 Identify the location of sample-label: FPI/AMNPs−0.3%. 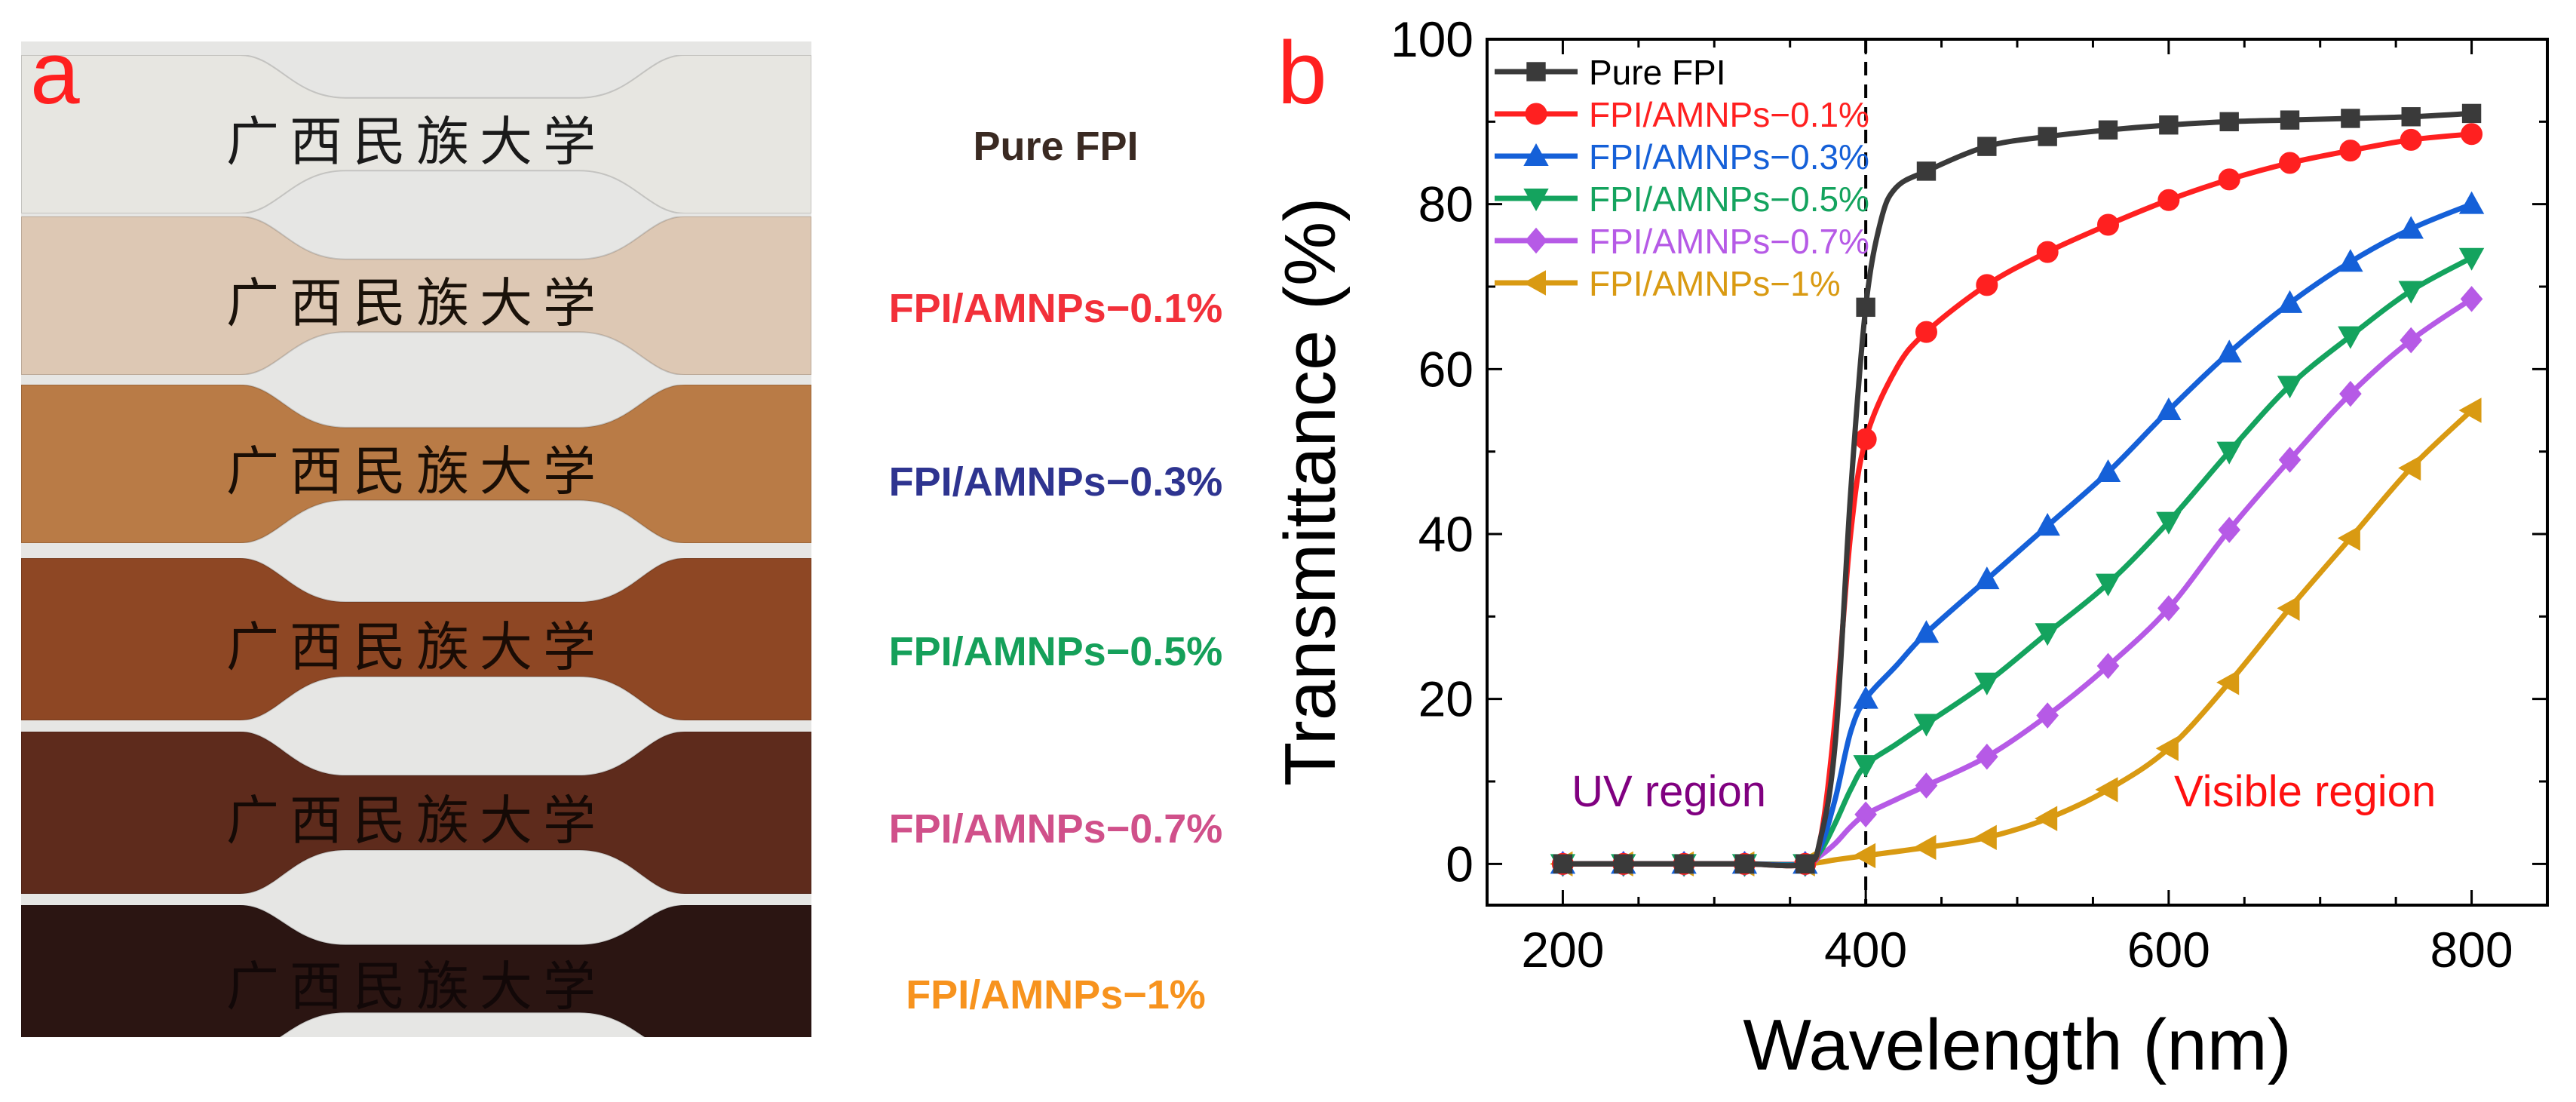
(1055, 482).